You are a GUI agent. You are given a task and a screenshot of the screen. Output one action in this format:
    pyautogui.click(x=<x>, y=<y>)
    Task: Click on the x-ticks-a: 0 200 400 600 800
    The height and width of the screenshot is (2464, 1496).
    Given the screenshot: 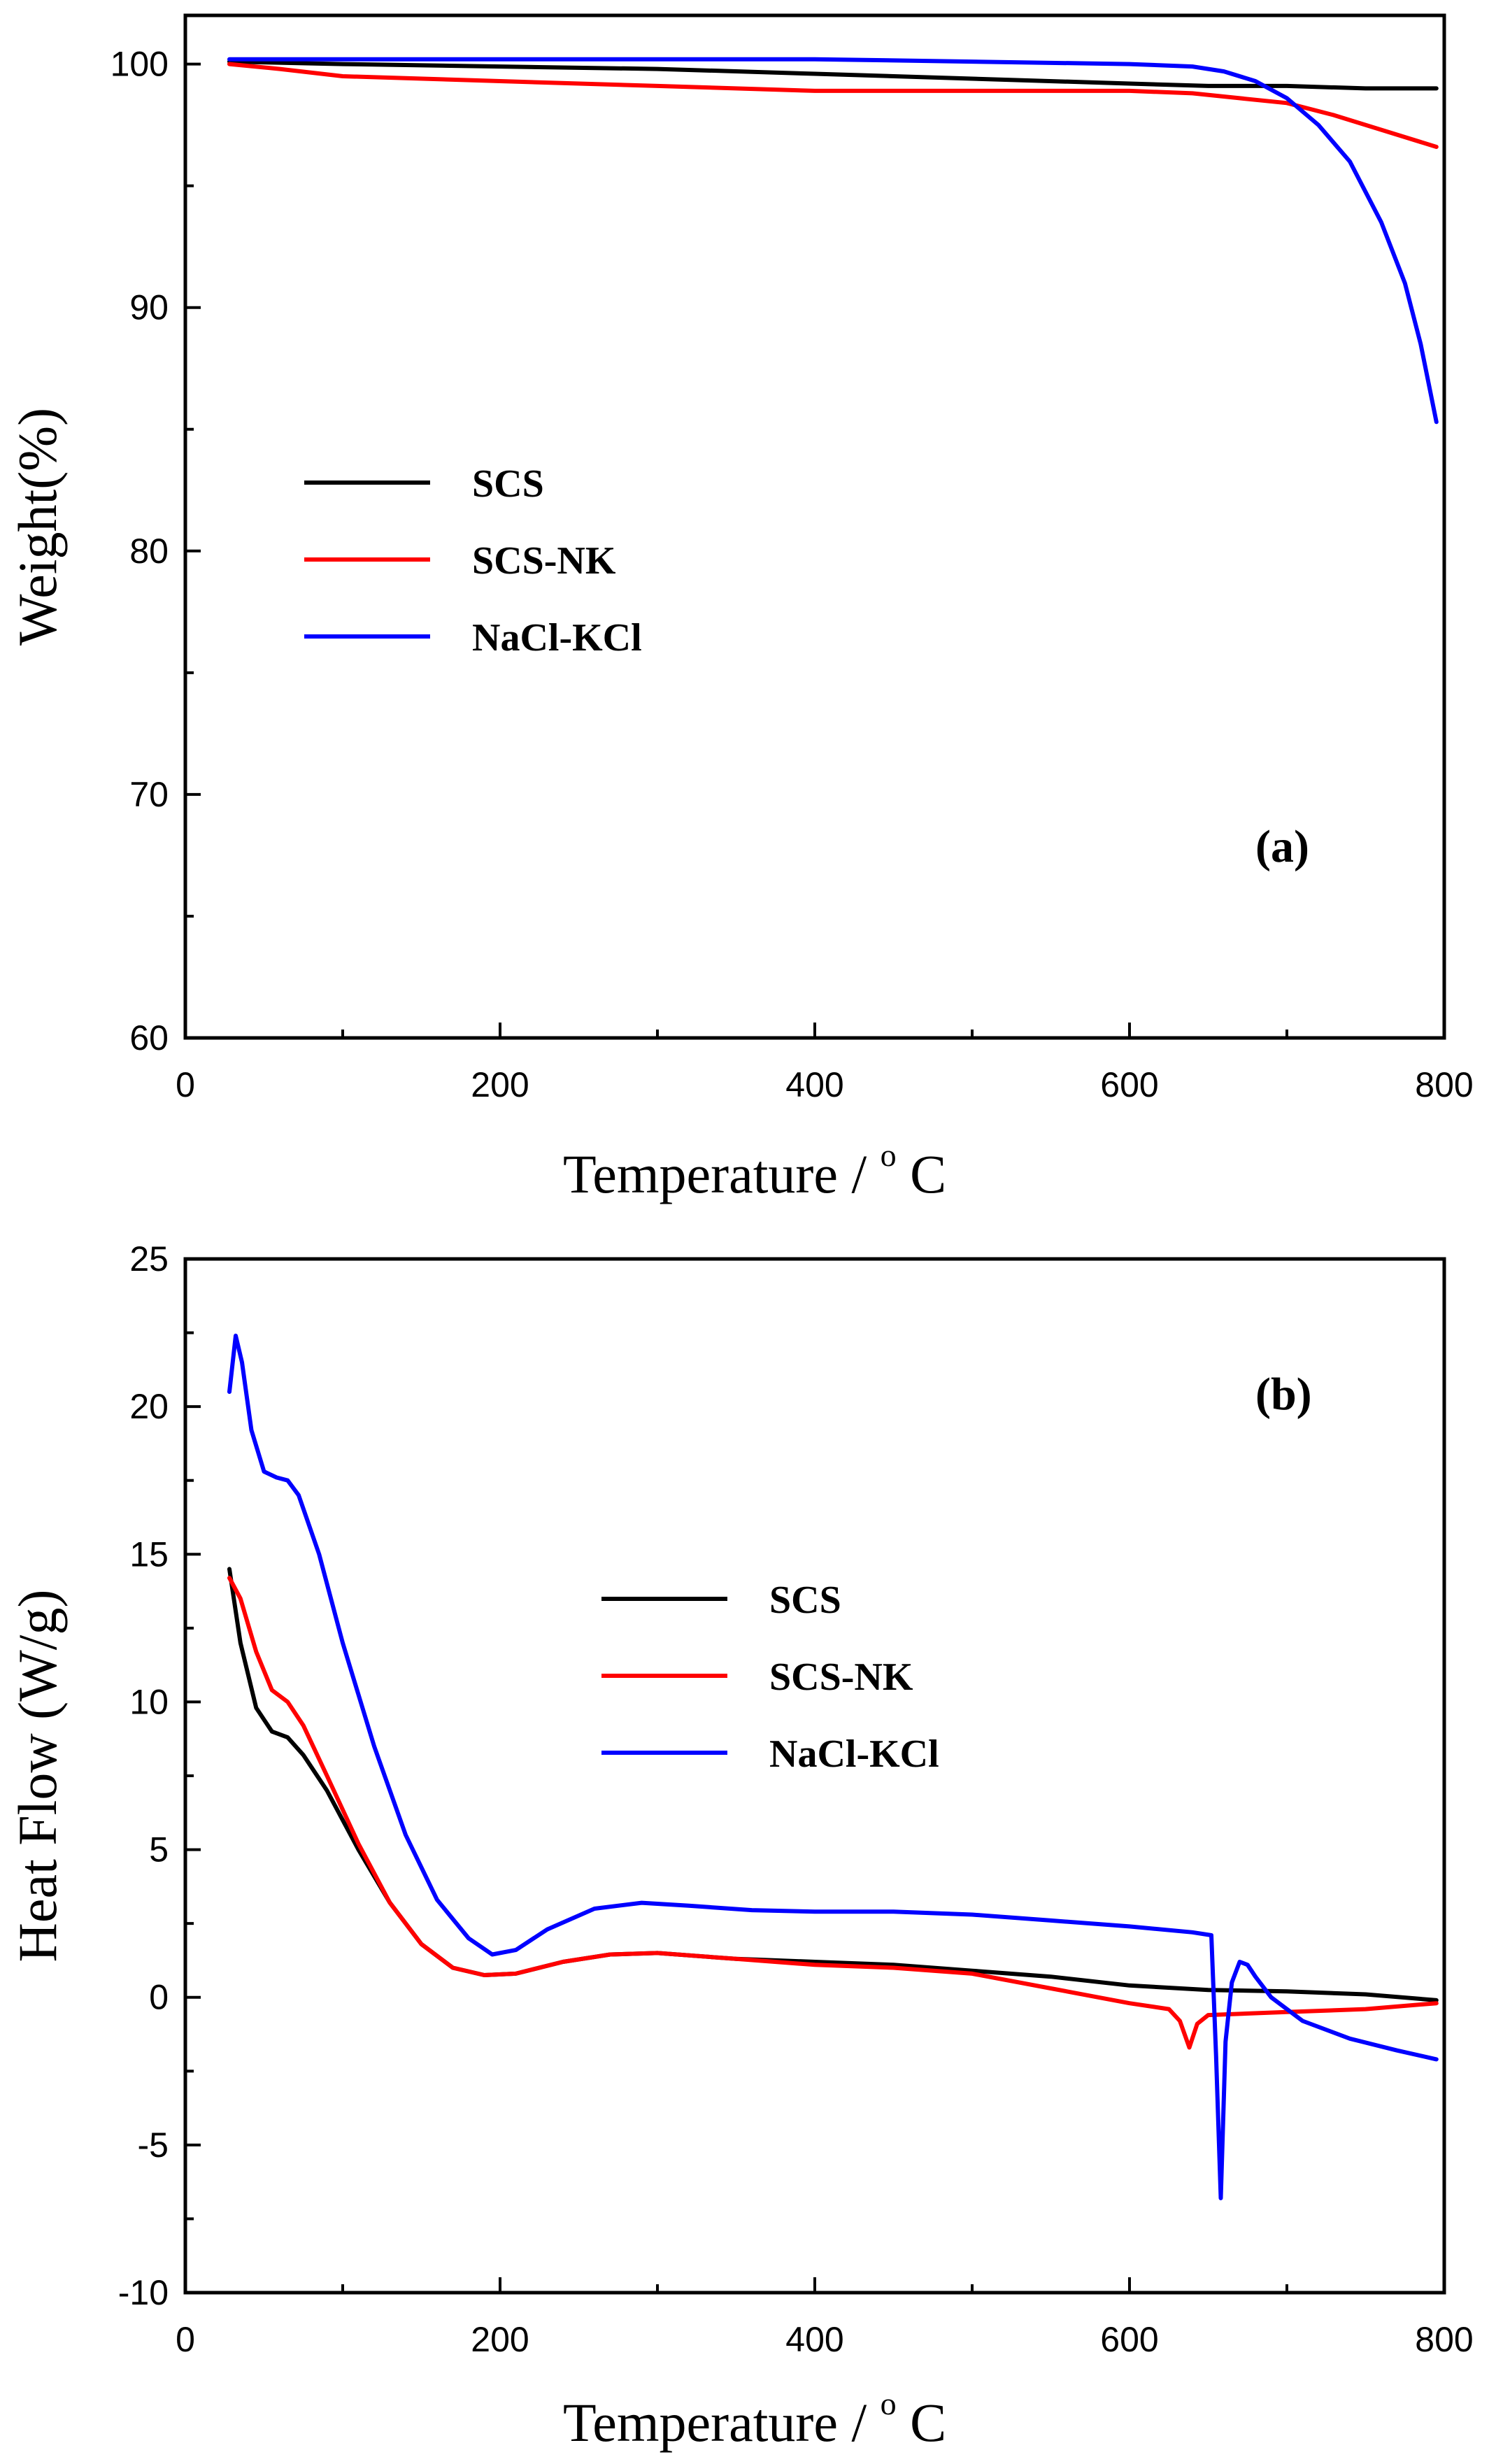 What is the action you would take?
    pyautogui.click(x=825, y=1063)
    